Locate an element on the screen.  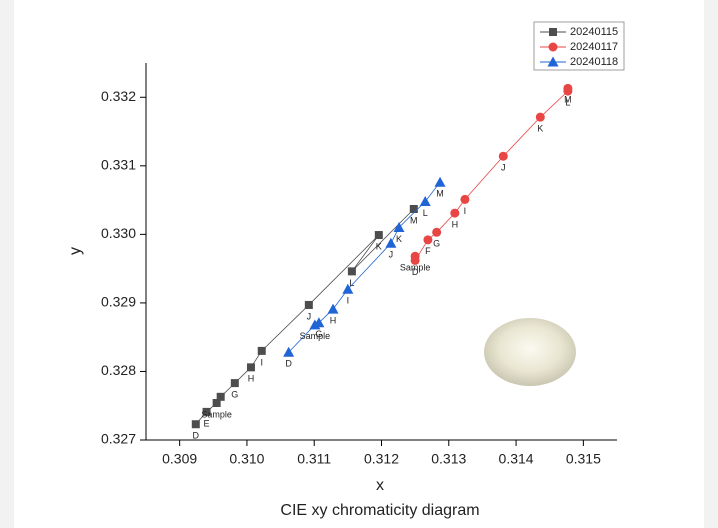
y-tick-label: 0.329 is located at coordinates (118, 302).